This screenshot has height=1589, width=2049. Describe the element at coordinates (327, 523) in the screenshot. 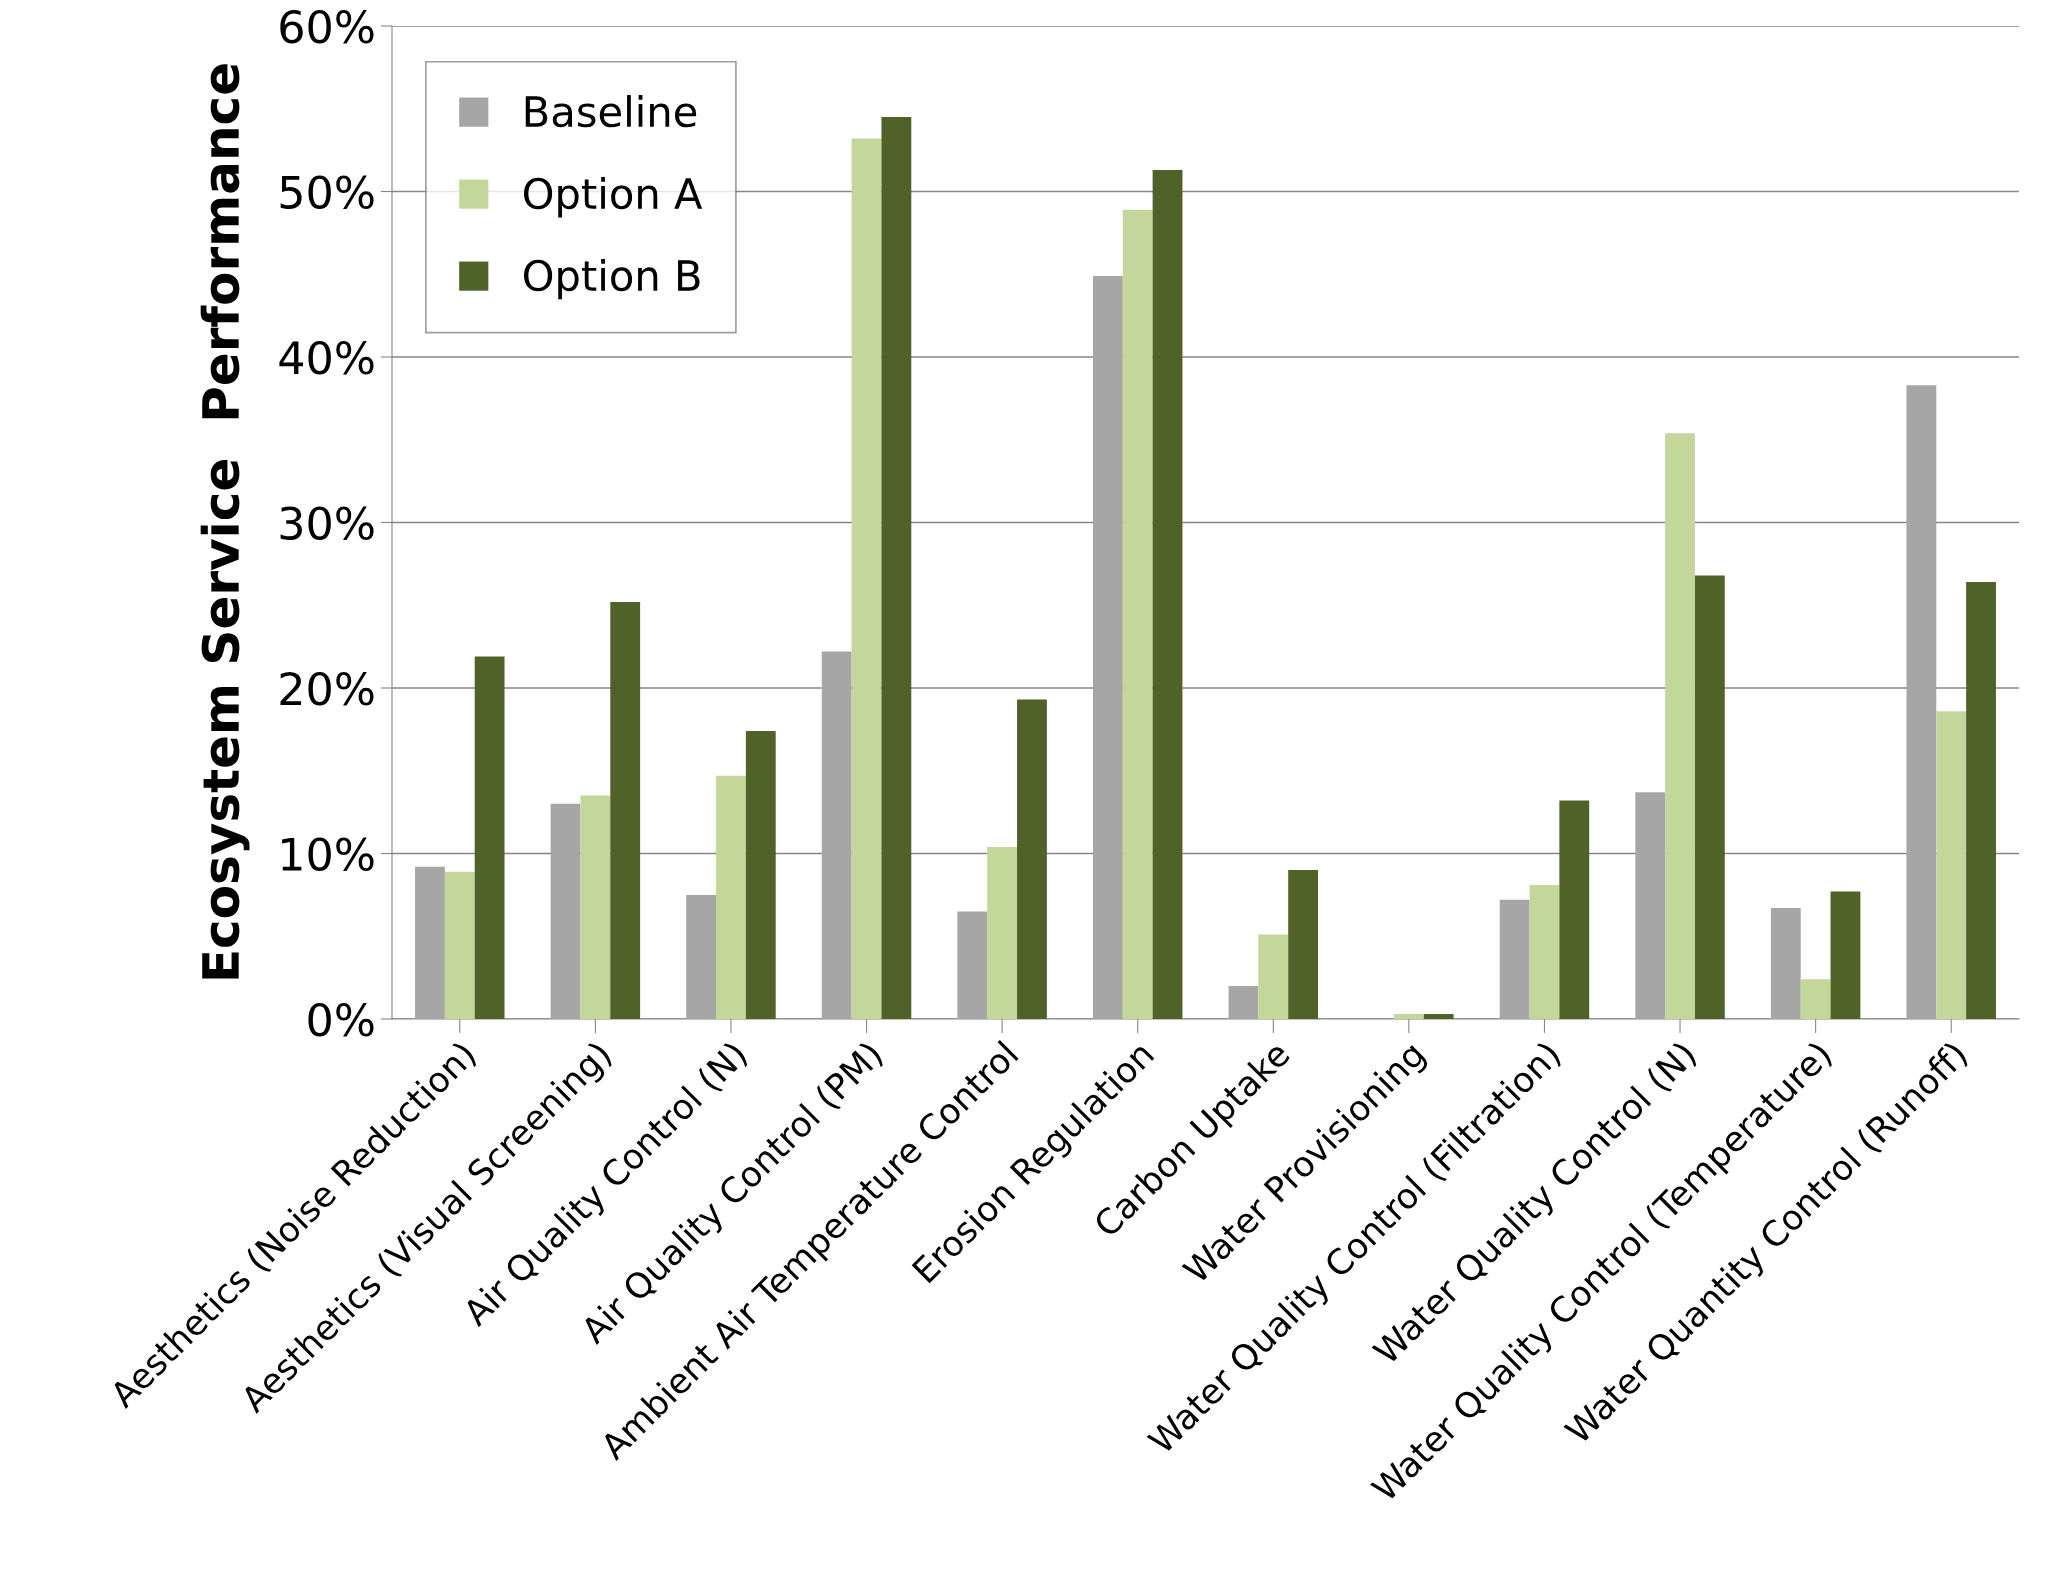

I see `y-tick-label: 30%` at that location.